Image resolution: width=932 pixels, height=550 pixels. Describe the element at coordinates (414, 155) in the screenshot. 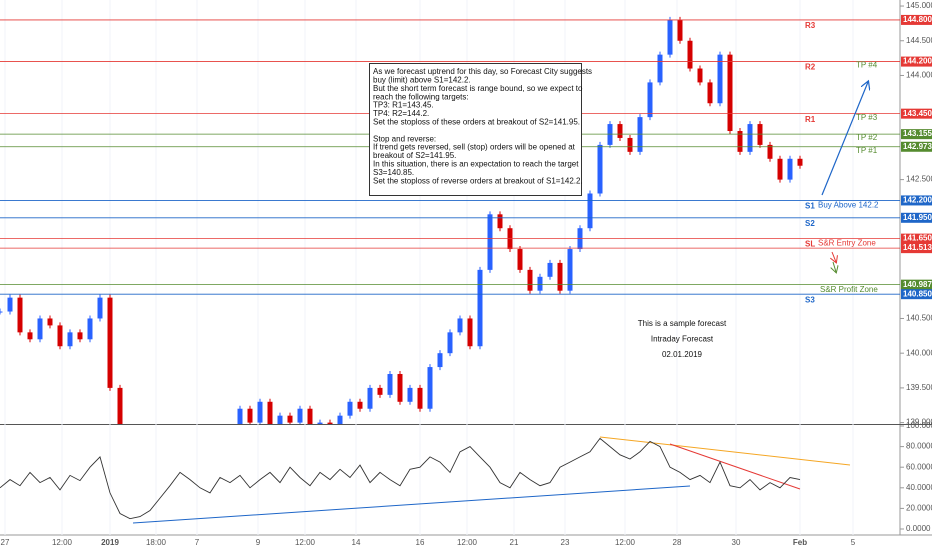

I see `note-line: breakout of S2=141.95.` at that location.